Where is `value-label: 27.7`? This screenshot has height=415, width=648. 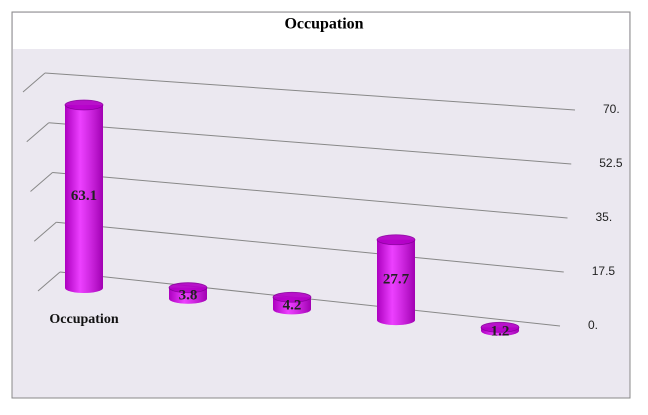 value-label: 27.7 is located at coordinates (396, 279).